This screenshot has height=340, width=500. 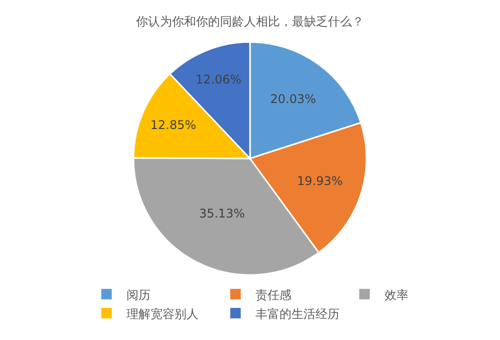 I want to click on data-label: 12.06%, so click(x=219, y=79).